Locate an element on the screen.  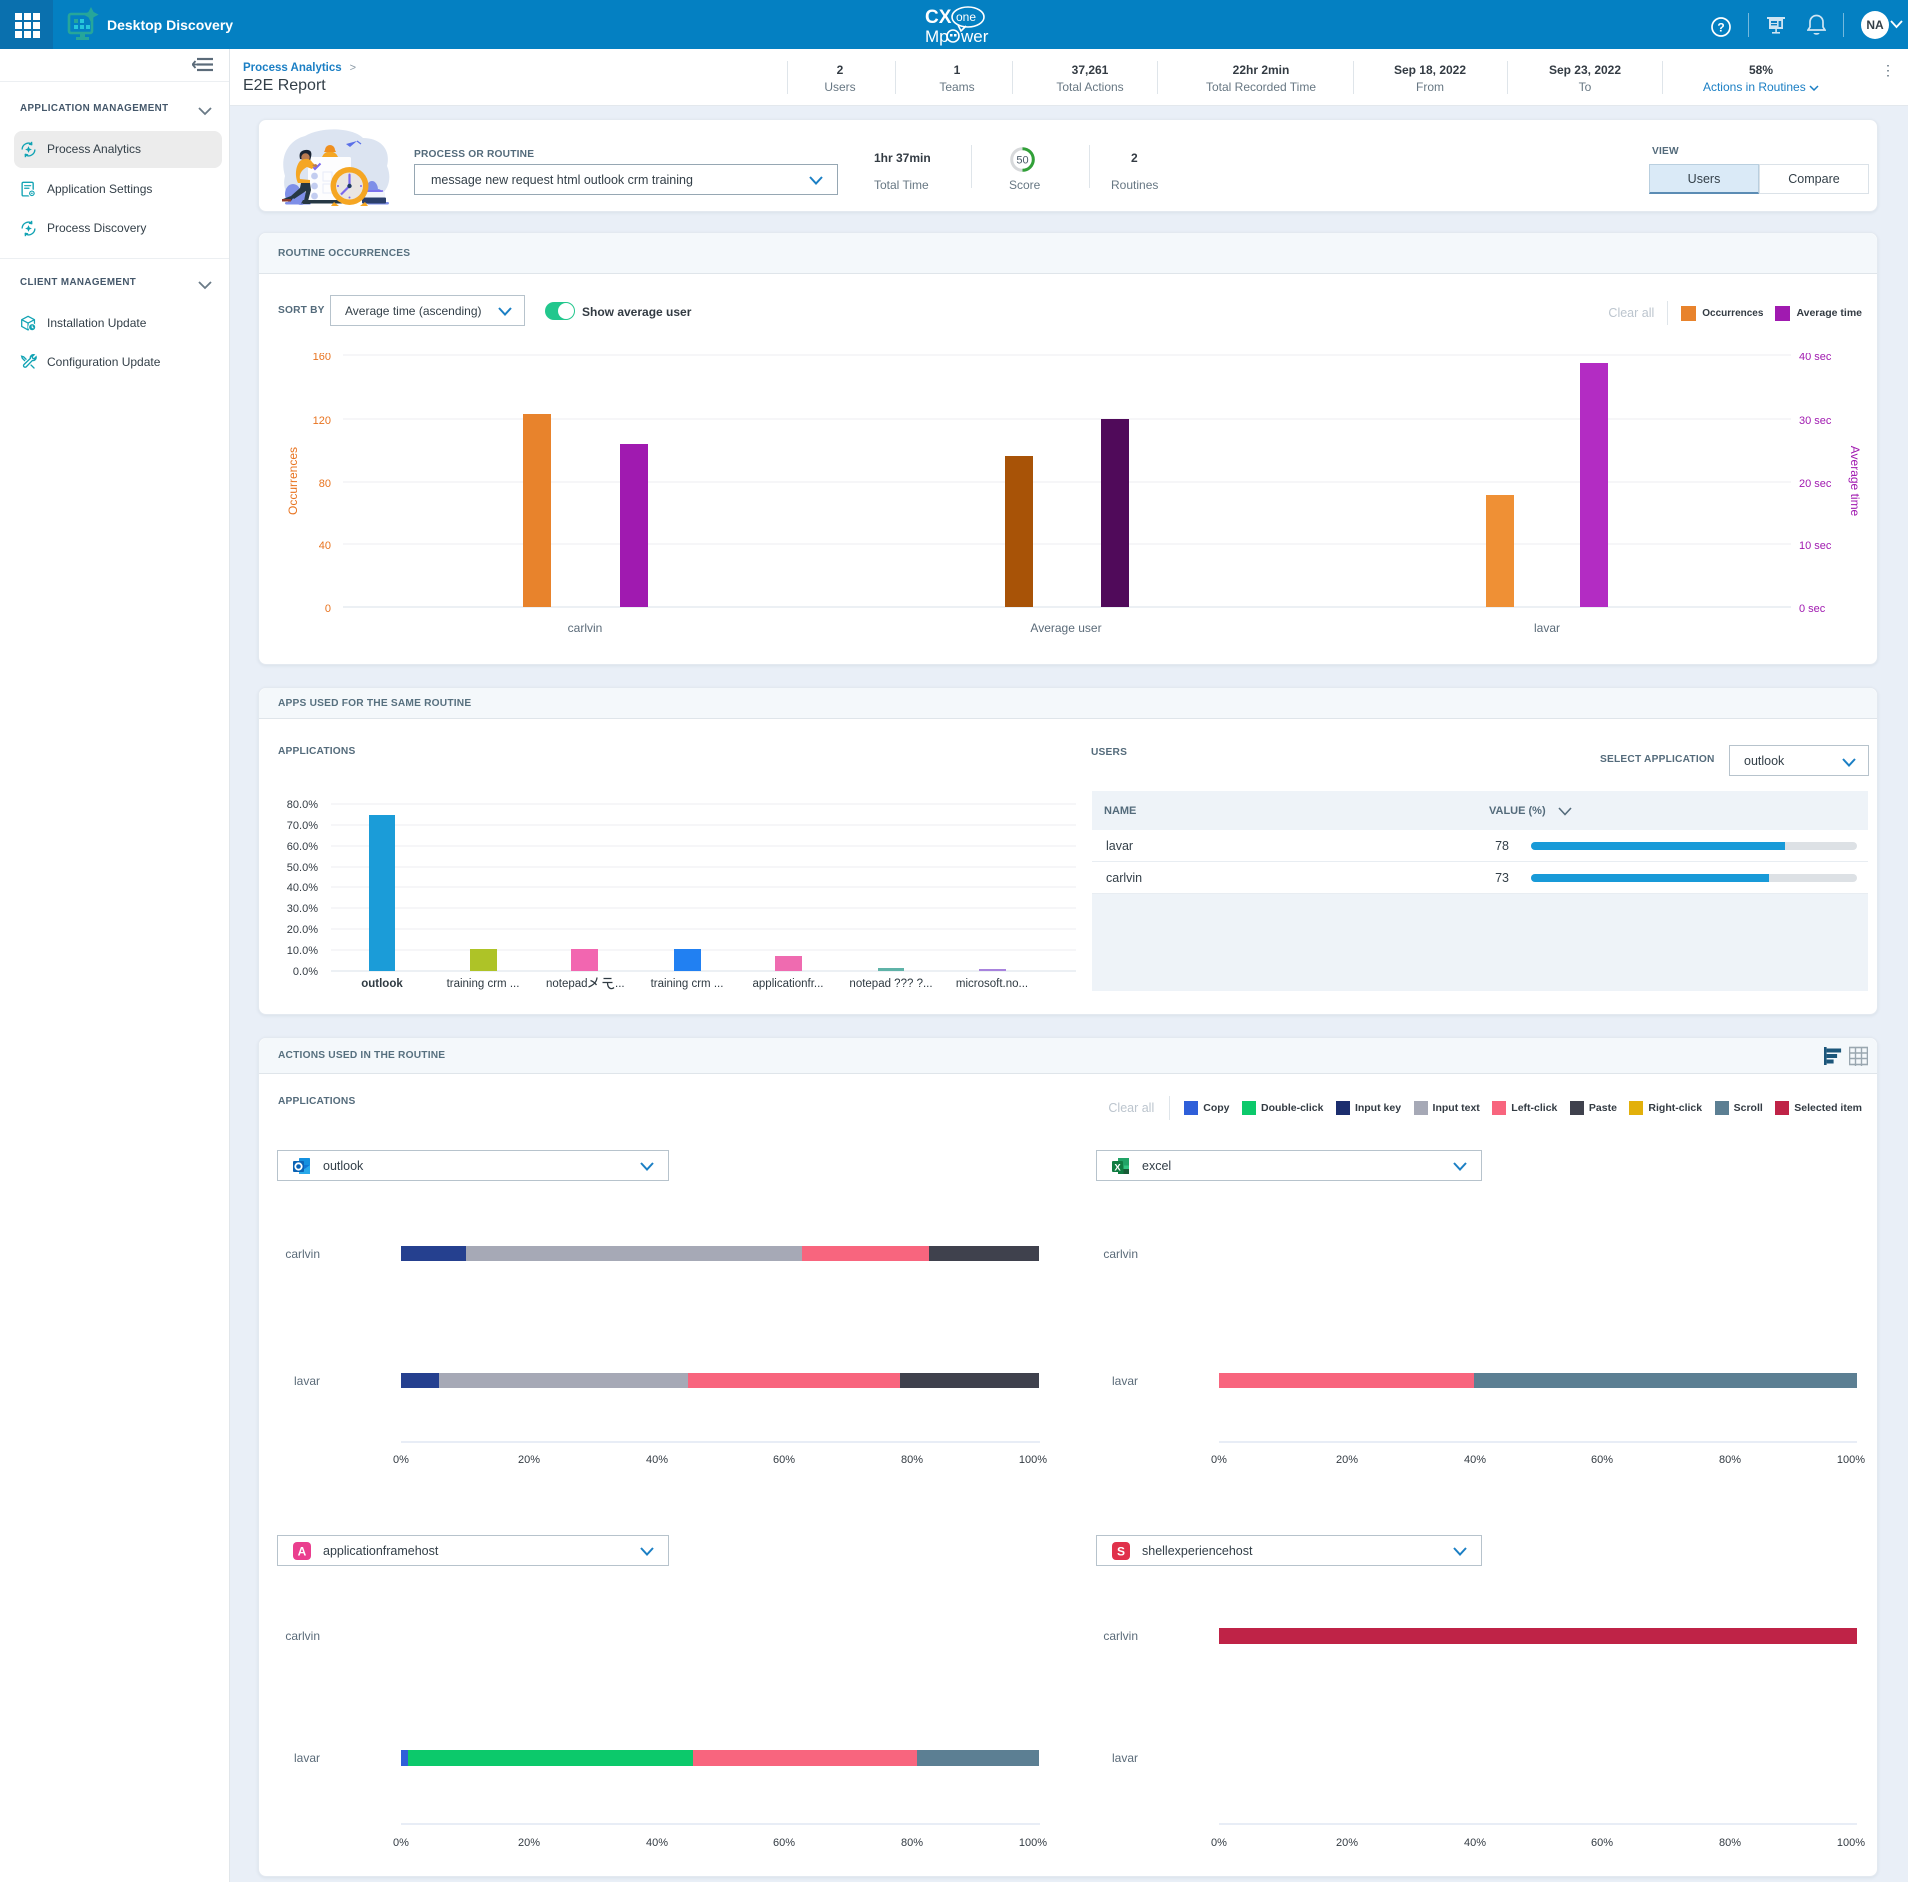
svg-text: CX is located at coordinates (938, 17).